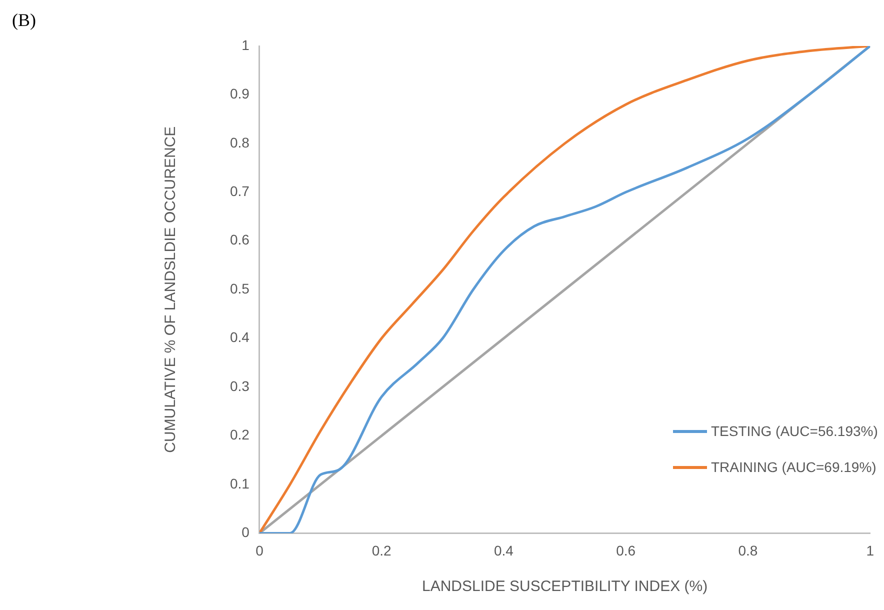  I want to click on x-tick-label: 0.4, so click(504, 550).